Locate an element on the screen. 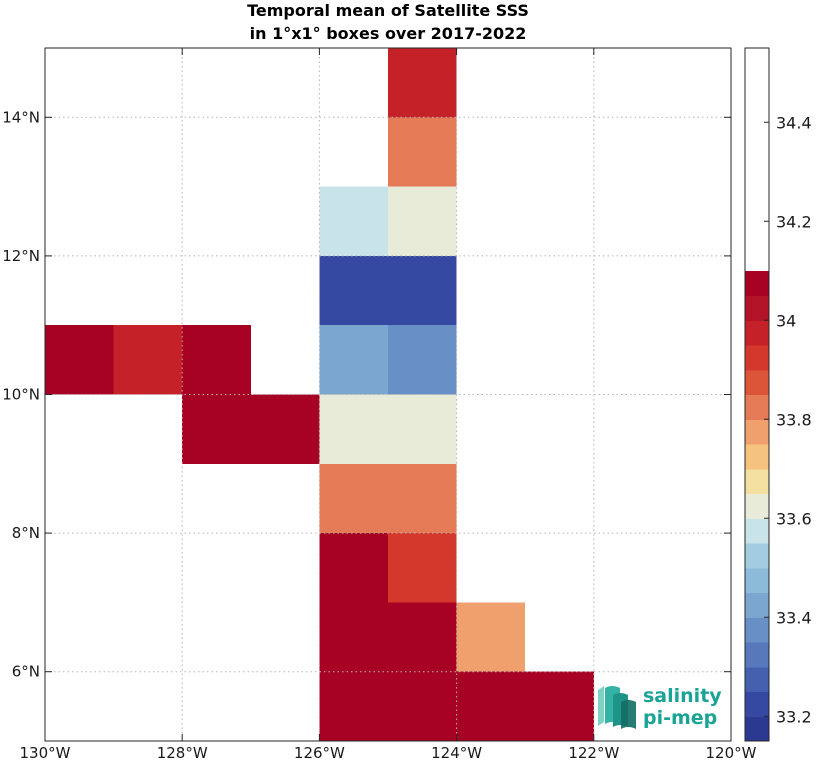  logo-text-line-2: pi-mep is located at coordinates (680, 718).